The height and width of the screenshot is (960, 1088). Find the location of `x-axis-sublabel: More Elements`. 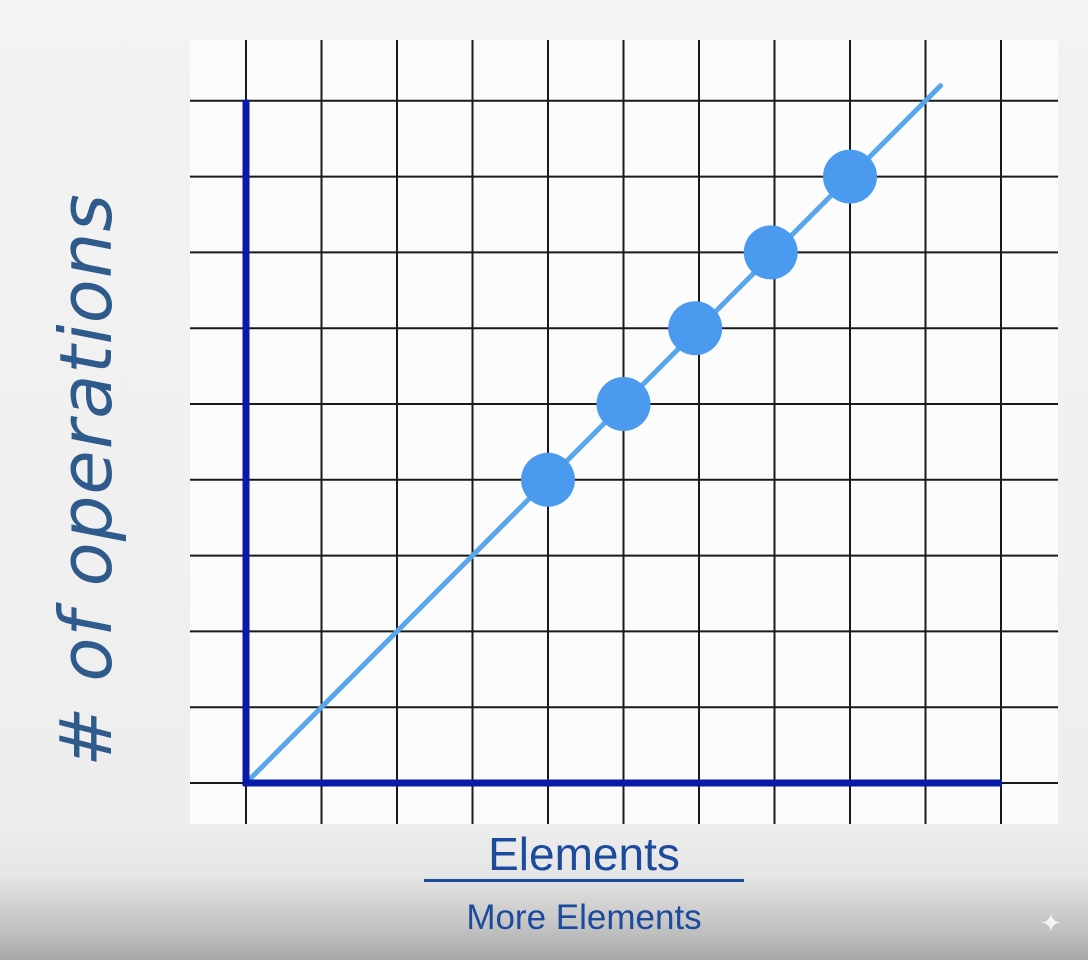

x-axis-sublabel: More Elements is located at coordinates (584, 917).